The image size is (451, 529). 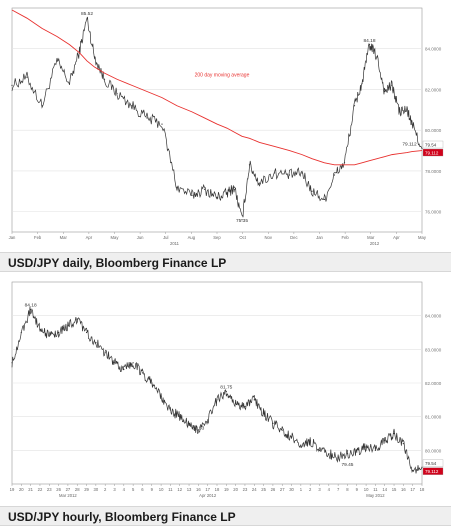 I want to click on annotation-label: 85.52, so click(x=87, y=14).